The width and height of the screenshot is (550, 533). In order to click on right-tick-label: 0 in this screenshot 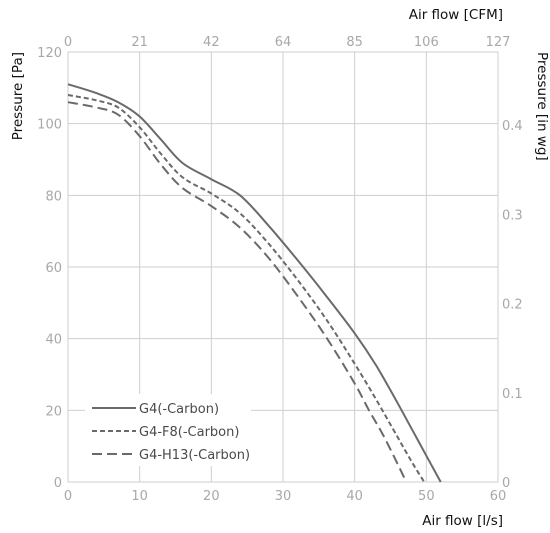, I will do `click(506, 483)`.